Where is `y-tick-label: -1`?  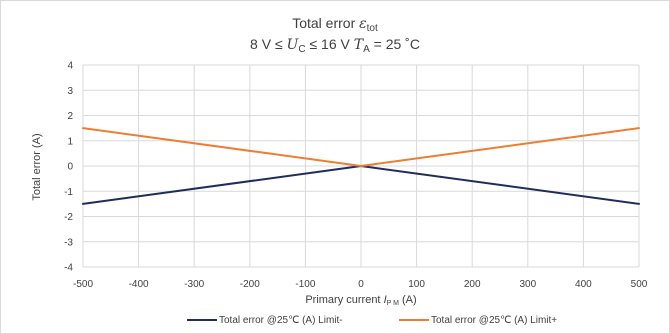 y-tick-label: -1 is located at coordinates (68, 192).